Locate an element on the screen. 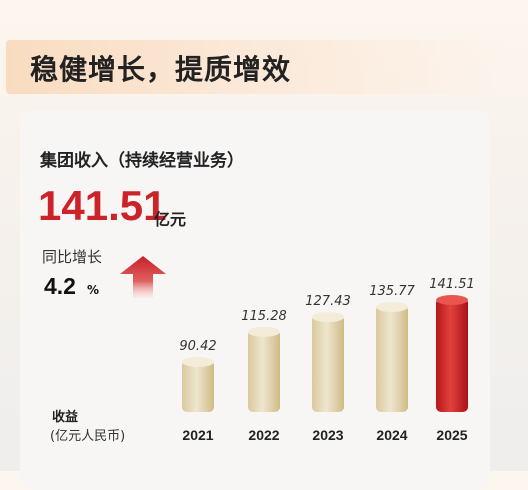 Image resolution: width=528 pixels, height=490 pixels. bar-2024 is located at coordinates (392, 356).